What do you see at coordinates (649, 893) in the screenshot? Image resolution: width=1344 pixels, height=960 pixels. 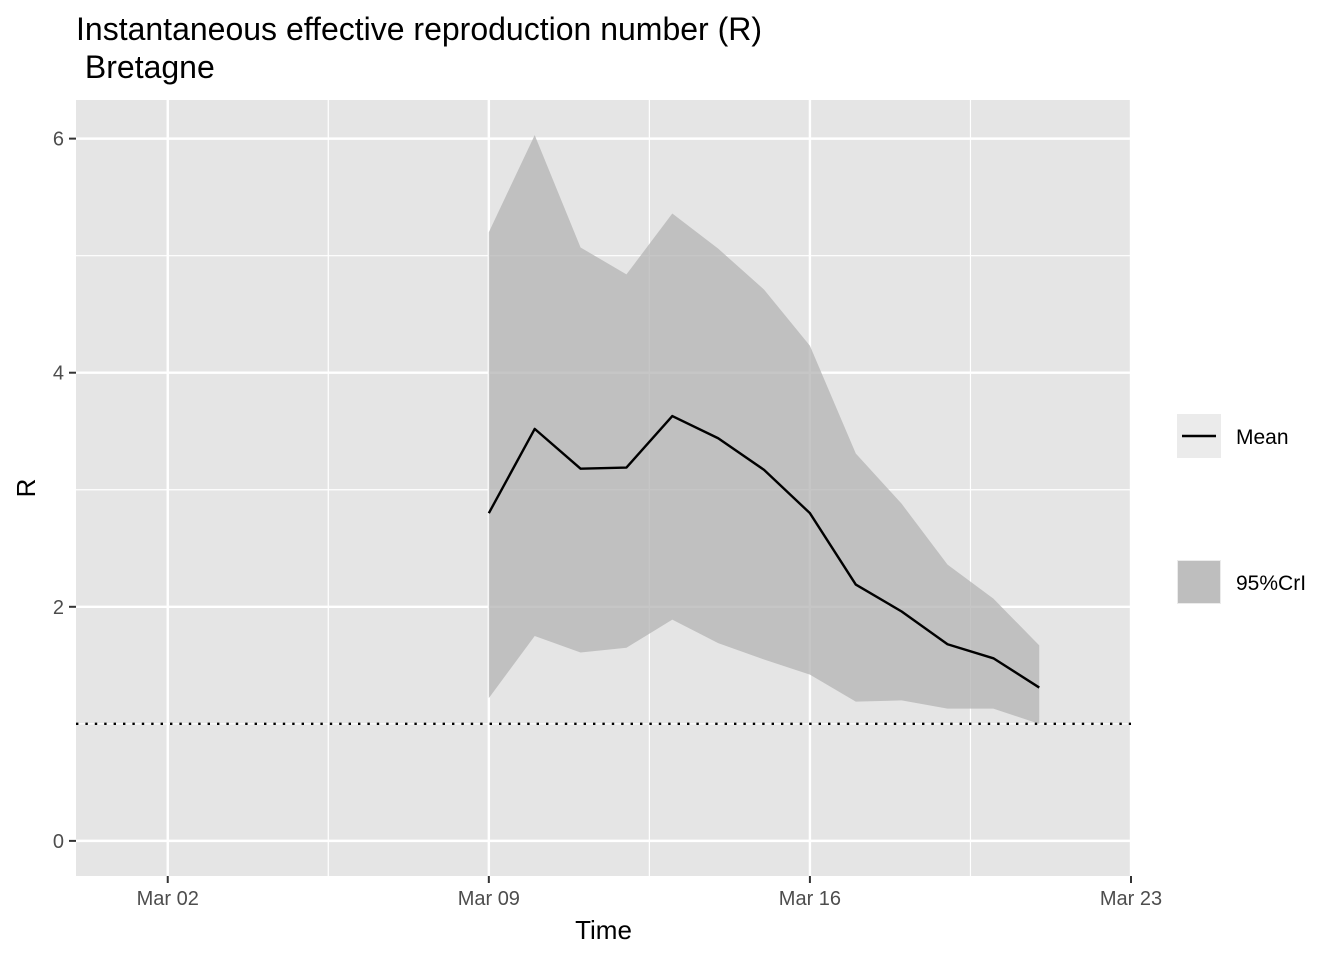 I see `x-axis: Mar 02 Mar 09 Mar 16 Mar 23` at bounding box center [649, 893].